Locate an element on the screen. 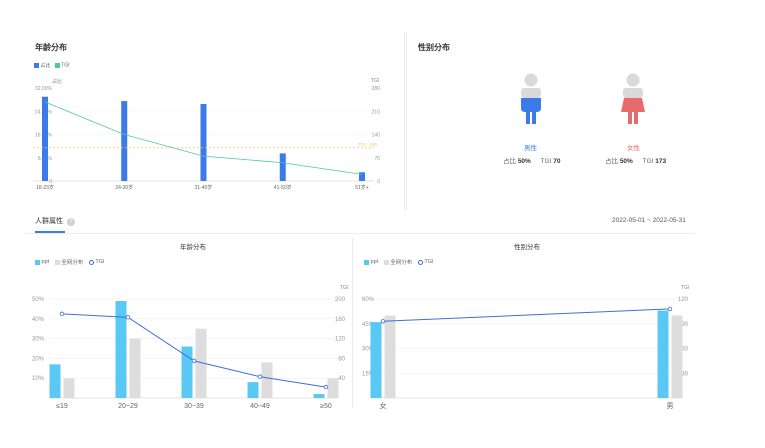 The image size is (765, 448). x-category-label: 18-23岁 is located at coordinates (45, 187).